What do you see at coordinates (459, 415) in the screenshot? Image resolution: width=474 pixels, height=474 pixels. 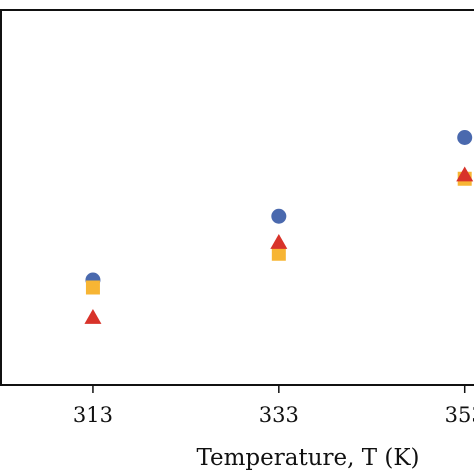 I see `x-tick-label: 353` at bounding box center [459, 415].